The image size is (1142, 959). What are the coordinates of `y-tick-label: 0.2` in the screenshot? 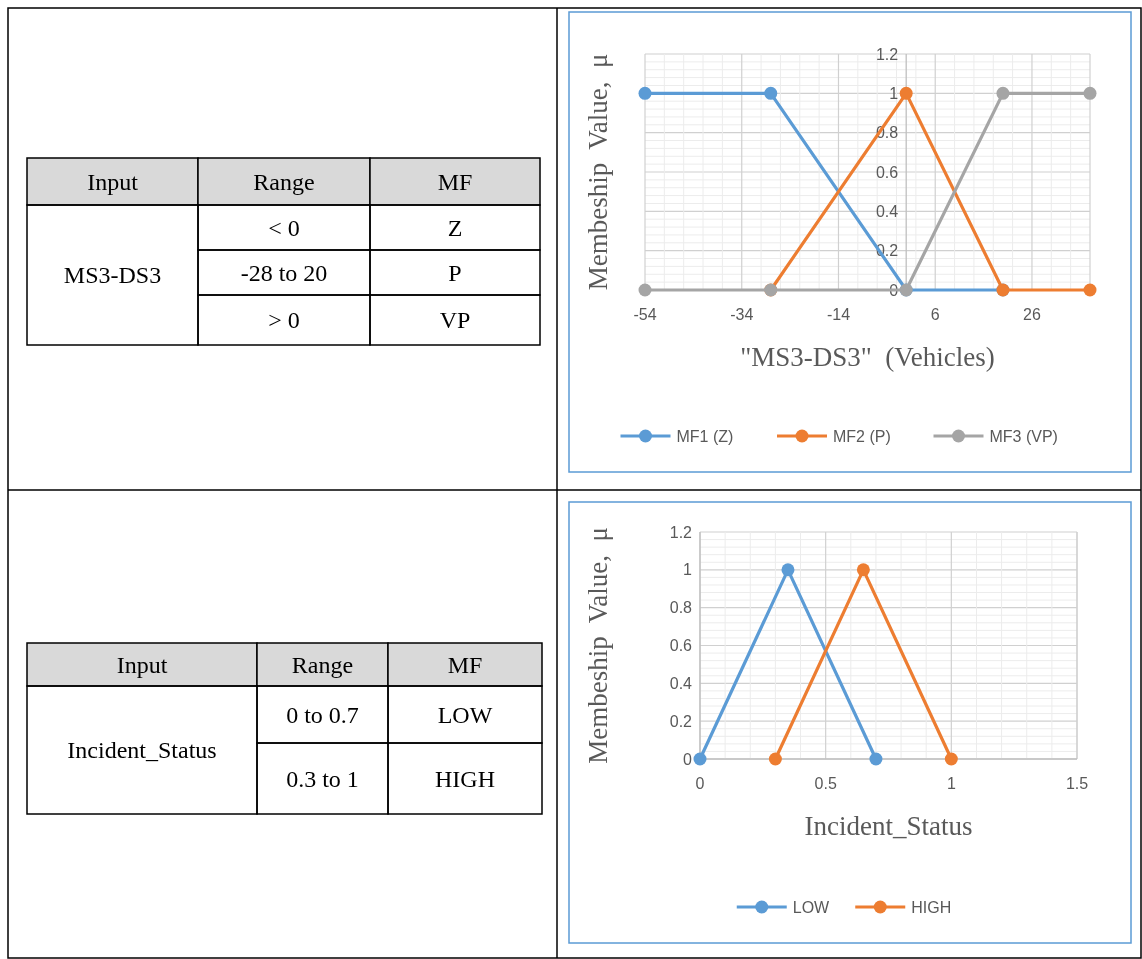 It's located at (681, 721).